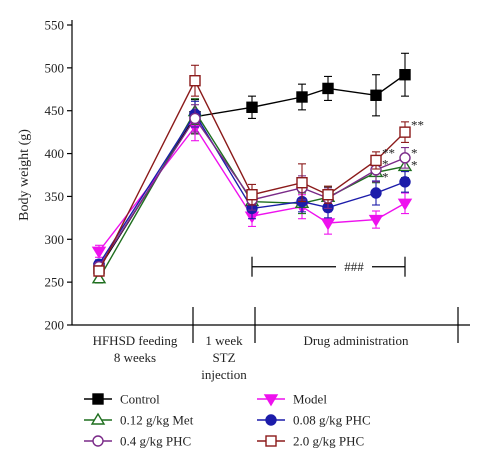 This screenshot has width=500, height=468. Describe the element at coordinates (140, 399) in the screenshot. I see `legend-label: Control` at that location.